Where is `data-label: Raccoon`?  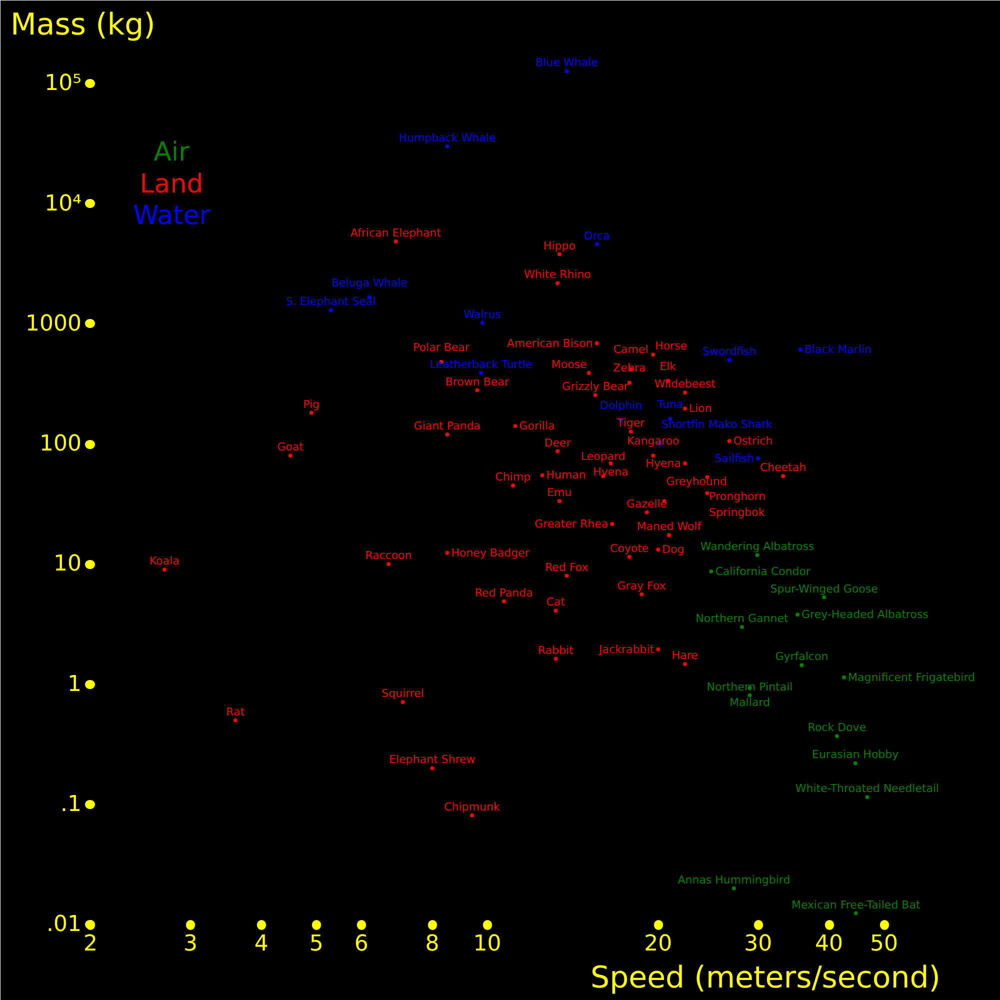 data-label: Raccoon is located at coordinates (388, 555).